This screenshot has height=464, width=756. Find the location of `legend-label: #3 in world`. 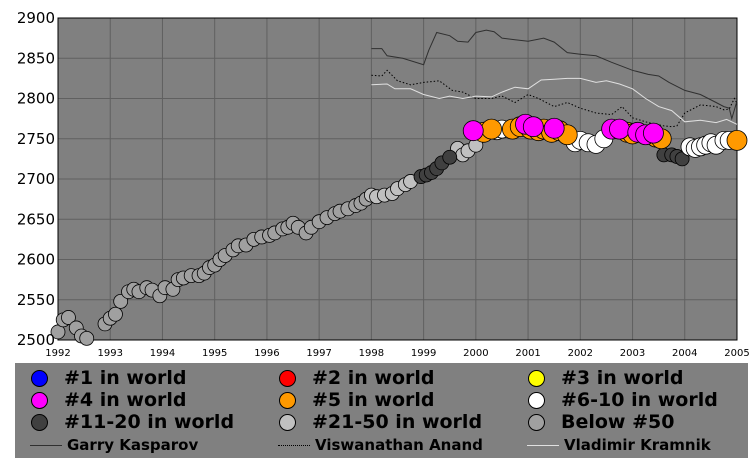

legend-label: #3 in world is located at coordinates (622, 378).